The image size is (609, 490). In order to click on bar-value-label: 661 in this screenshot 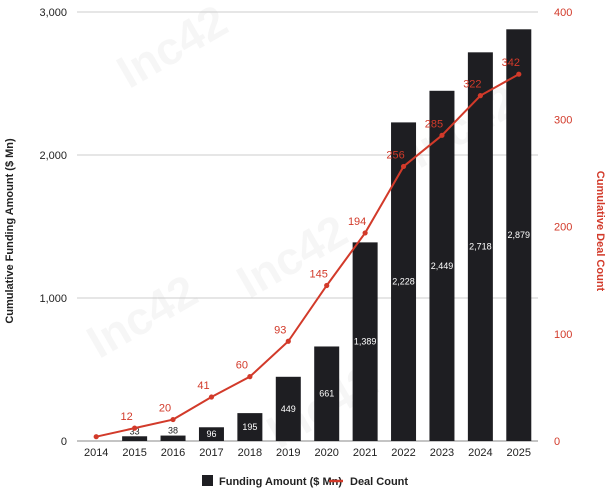, I will do `click(326, 394)`.